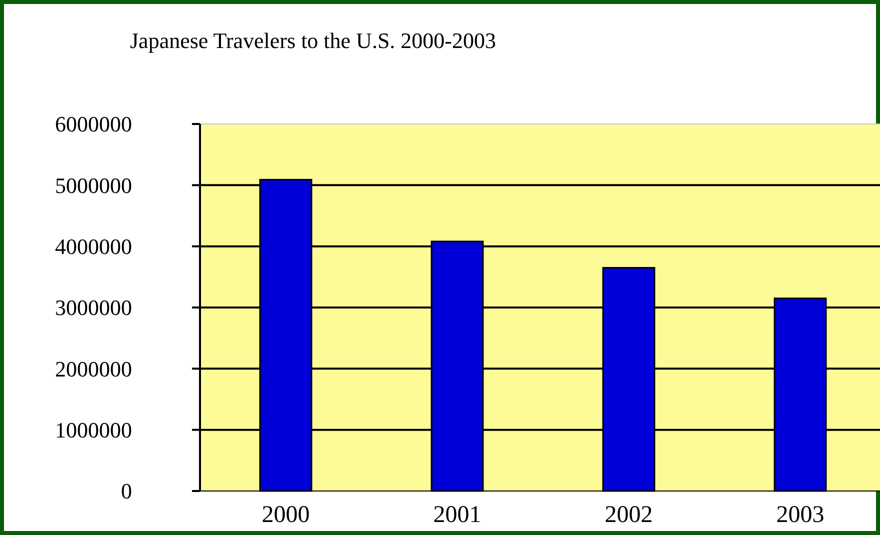  Describe the element at coordinates (93, 430) in the screenshot. I see `y-tick-label: 1000000` at that location.